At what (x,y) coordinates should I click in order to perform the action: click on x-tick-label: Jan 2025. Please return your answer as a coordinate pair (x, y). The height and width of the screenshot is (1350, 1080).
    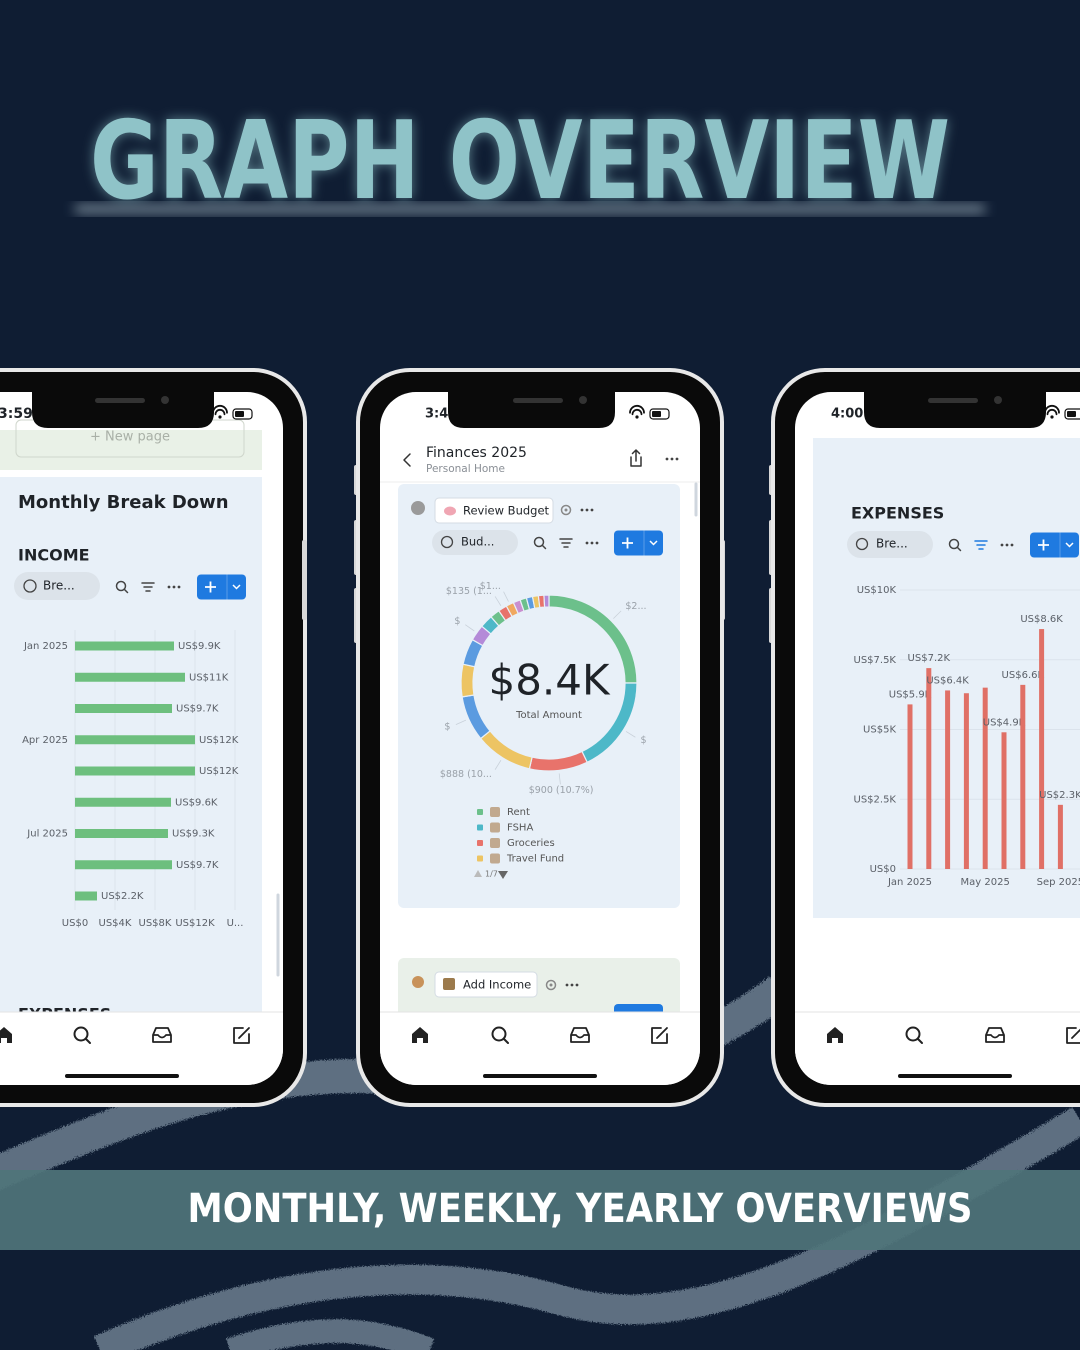
    Looking at the image, I should click on (909, 882).